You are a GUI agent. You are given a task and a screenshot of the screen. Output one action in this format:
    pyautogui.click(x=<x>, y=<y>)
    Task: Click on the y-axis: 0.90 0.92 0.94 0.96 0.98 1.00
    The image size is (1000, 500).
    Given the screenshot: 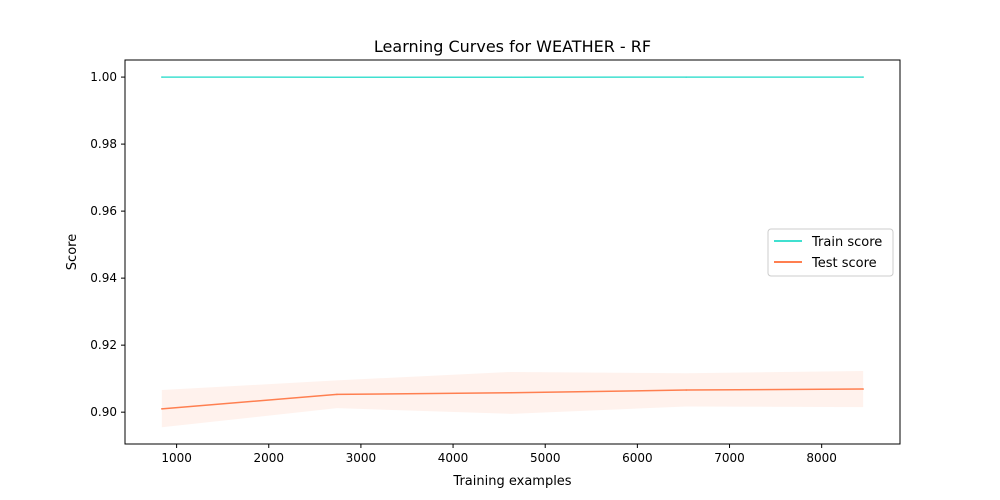 What is the action you would take?
    pyautogui.click(x=107, y=244)
    